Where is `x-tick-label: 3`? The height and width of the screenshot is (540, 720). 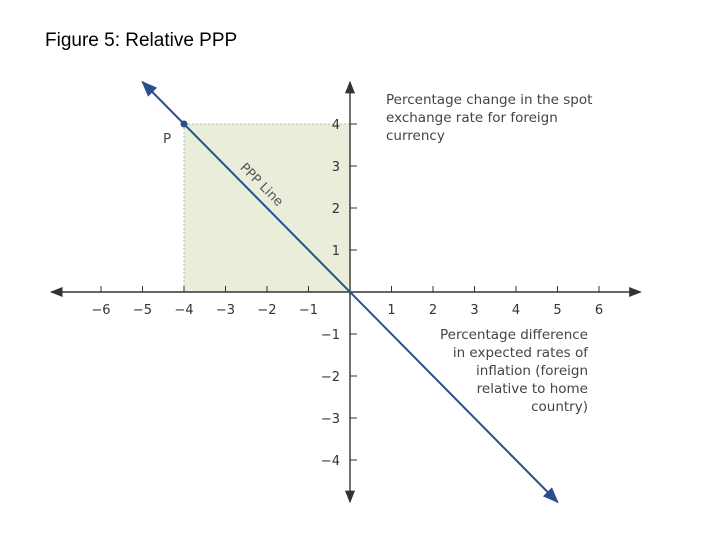 x-tick-label: 3 is located at coordinates (474, 310).